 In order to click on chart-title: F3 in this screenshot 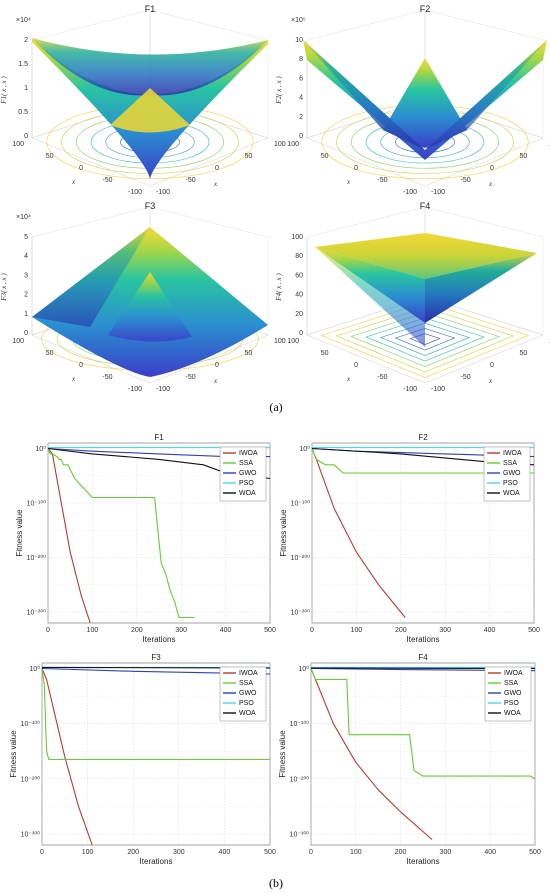, I will do `click(156, 657)`.